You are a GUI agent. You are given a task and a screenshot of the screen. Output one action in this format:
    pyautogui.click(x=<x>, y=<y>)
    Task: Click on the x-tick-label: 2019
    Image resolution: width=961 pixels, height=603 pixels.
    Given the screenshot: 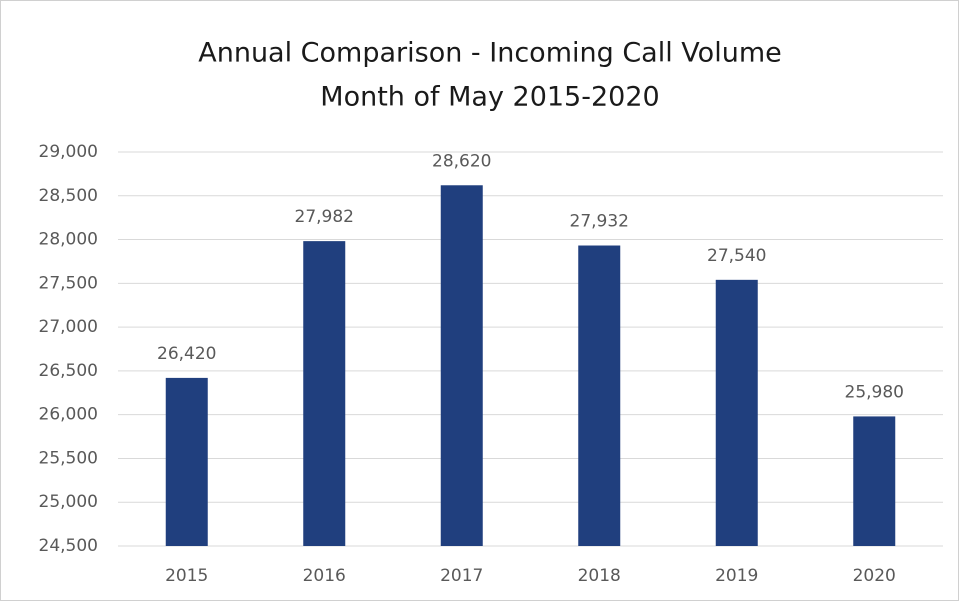 What is the action you would take?
    pyautogui.click(x=736, y=576)
    